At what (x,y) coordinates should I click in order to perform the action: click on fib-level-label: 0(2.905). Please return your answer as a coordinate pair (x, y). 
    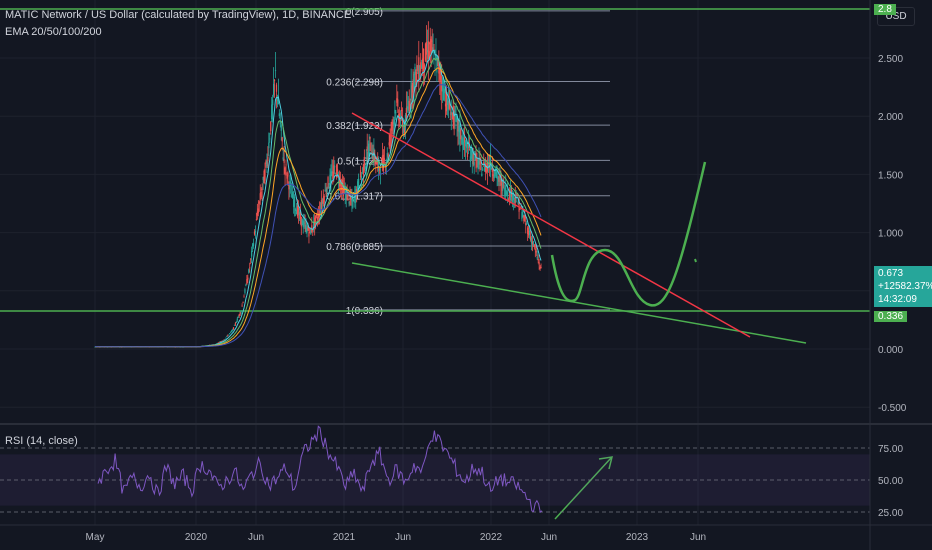
    Looking at the image, I should click on (364, 12).